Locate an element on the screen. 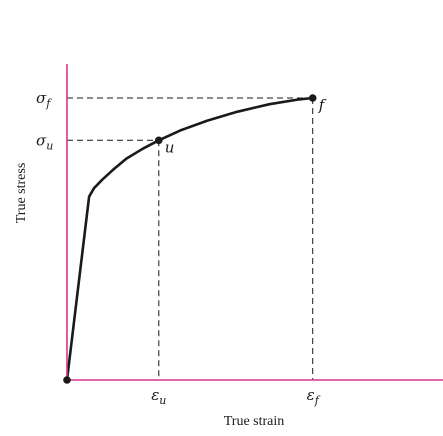  y-axis-label: True stress is located at coordinates (21, 193).